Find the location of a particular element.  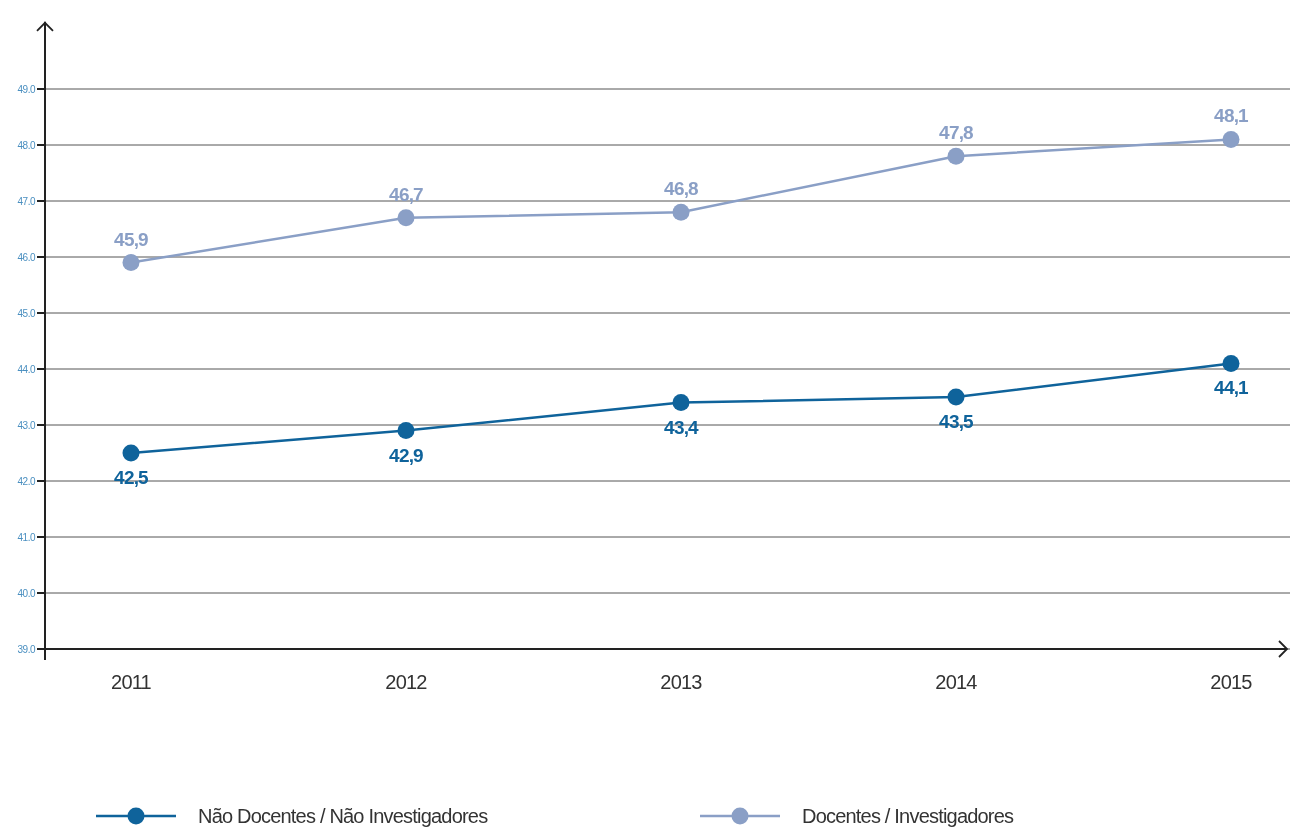

x-tick-label: 2013 is located at coordinates (681, 682).